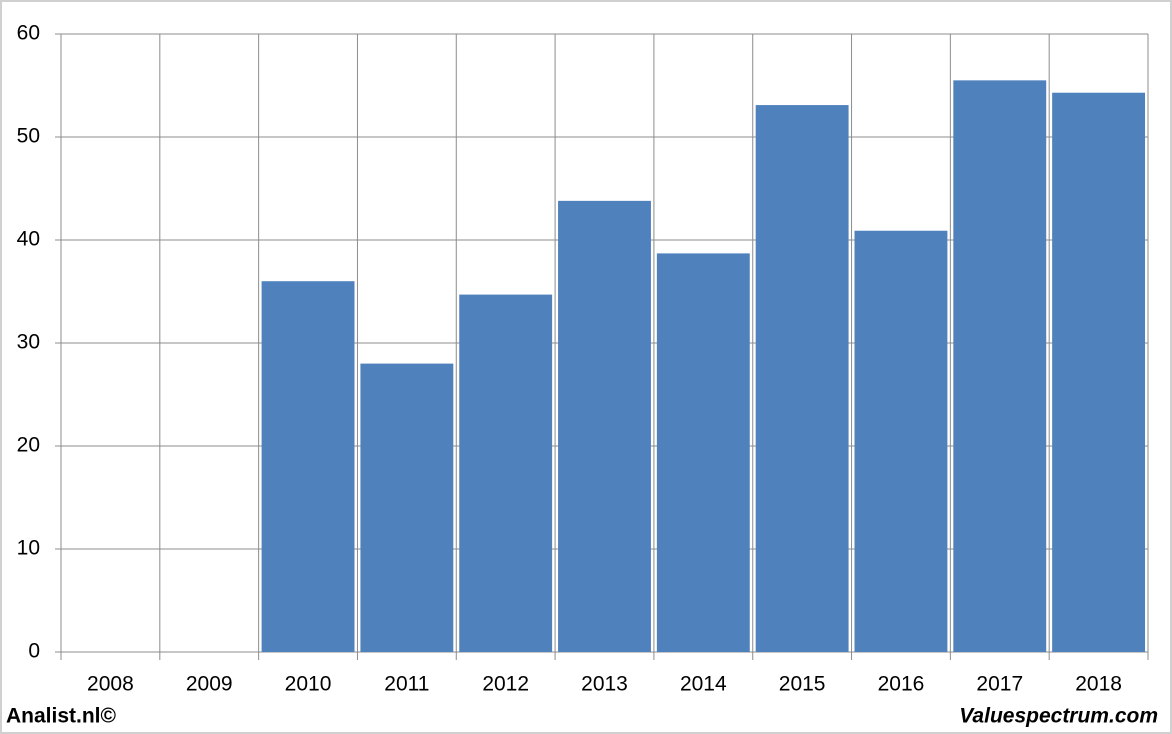 This screenshot has width=1172, height=734. Describe the element at coordinates (61, 716) in the screenshot. I see `footer-left: Analist.nl©` at that location.